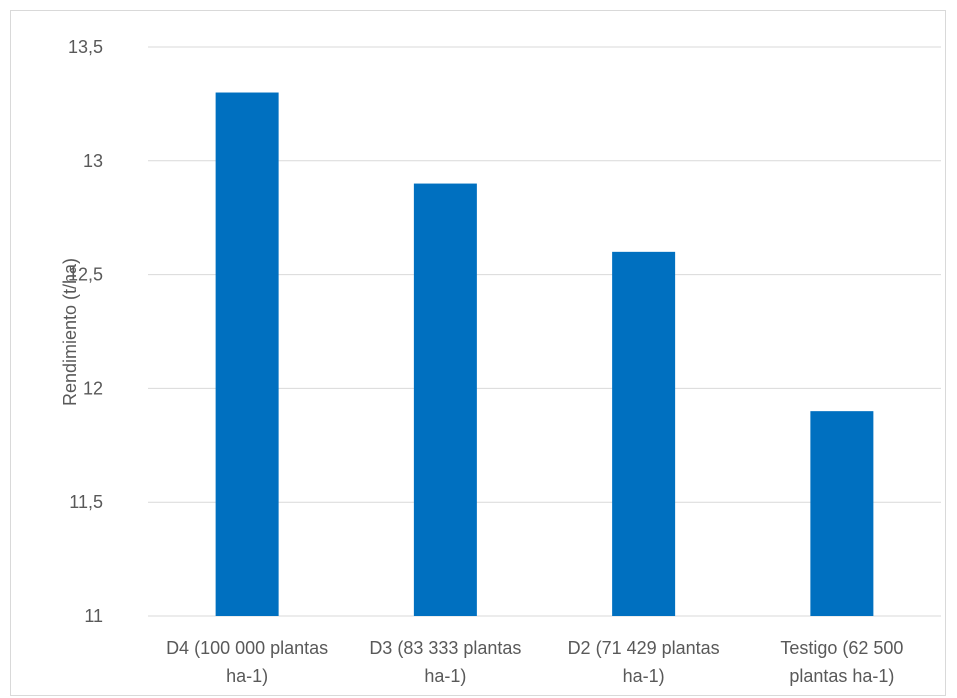  Describe the element at coordinates (644, 648) in the screenshot. I see `x-tick-label-line: D2 (71 429 plantas` at that location.